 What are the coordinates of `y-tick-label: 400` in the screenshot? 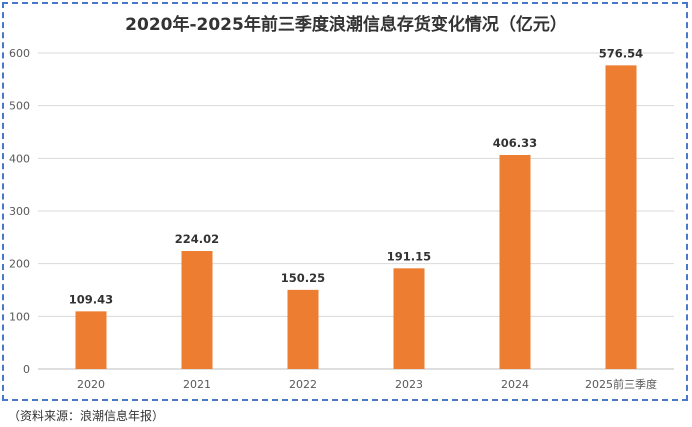 It's located at (19, 158).